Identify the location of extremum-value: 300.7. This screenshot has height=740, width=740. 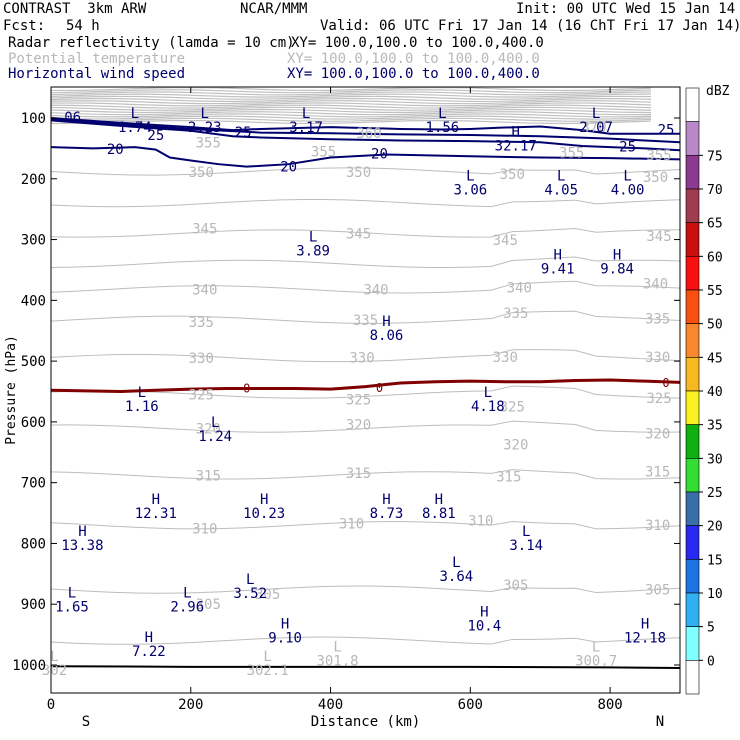
(596, 662).